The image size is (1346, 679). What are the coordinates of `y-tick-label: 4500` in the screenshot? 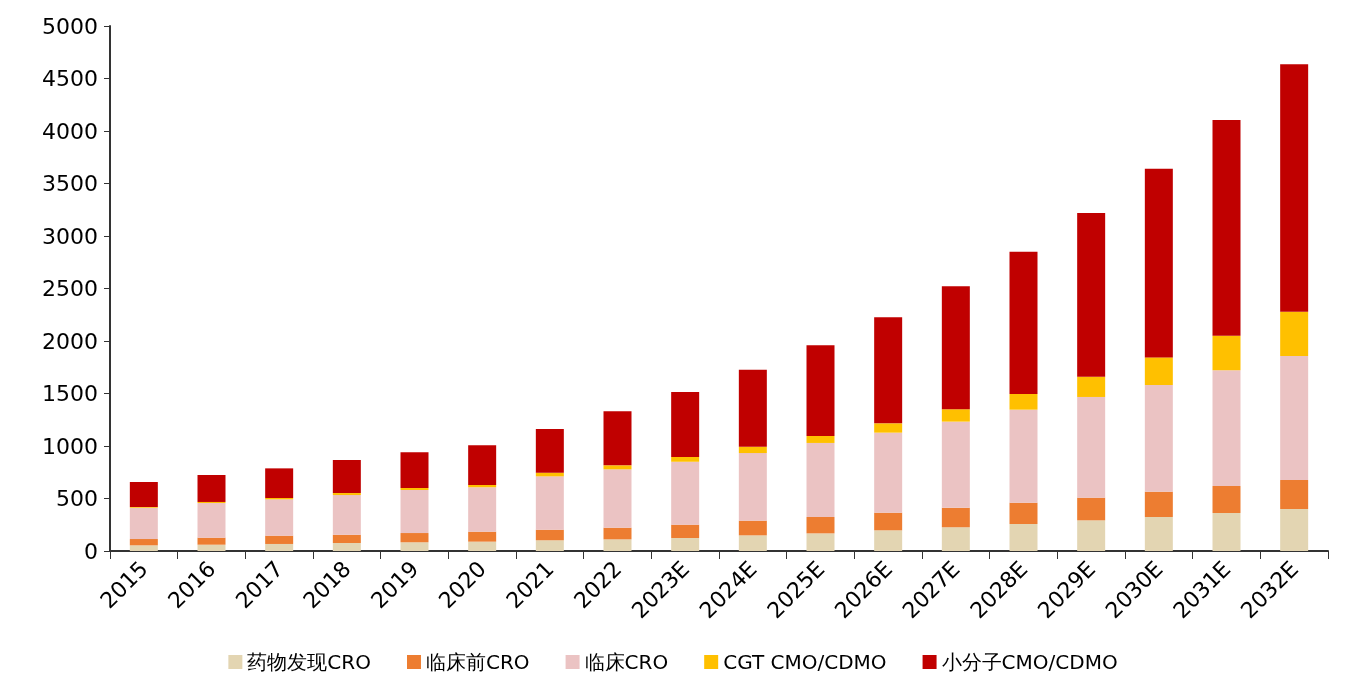 It's located at (70, 78).